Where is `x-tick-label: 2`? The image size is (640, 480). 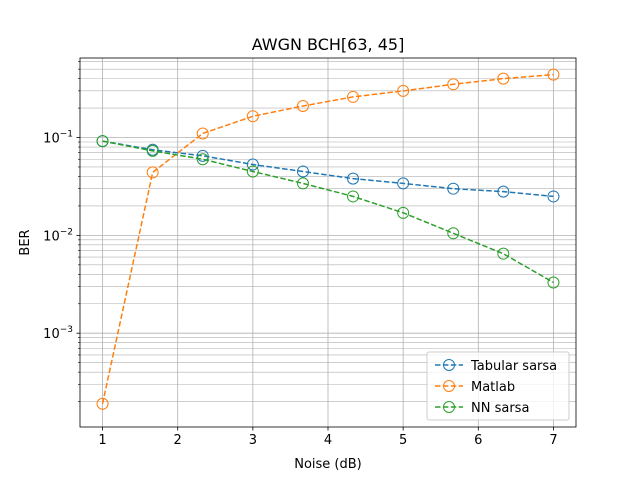
x-tick-label: 2 is located at coordinates (178, 440).